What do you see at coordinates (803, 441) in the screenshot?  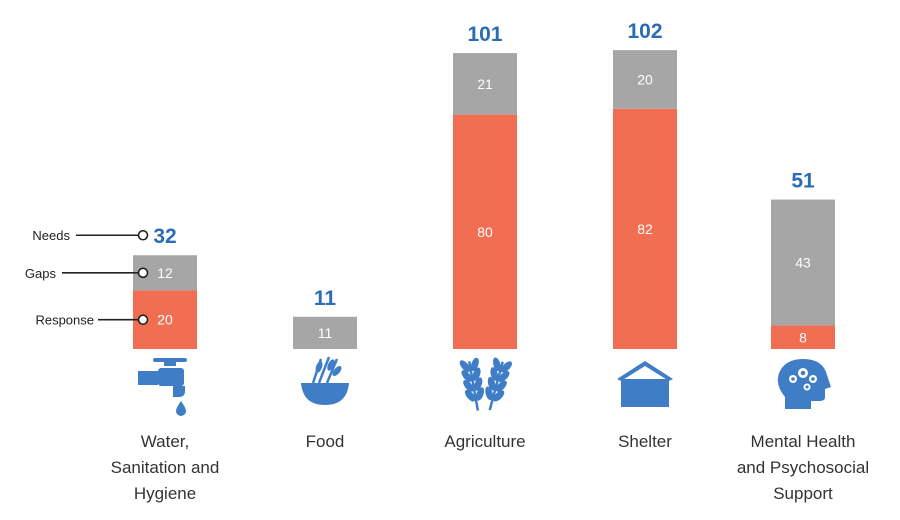 I see `category-label: Mental Health` at bounding box center [803, 441].